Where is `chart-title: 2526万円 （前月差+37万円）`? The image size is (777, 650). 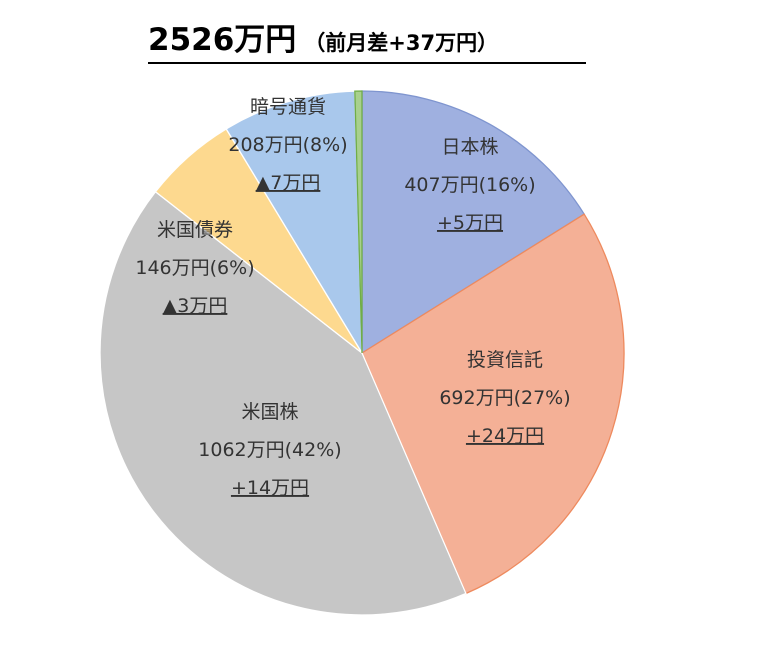 chart-title: 2526万円 （前月差+37万円） is located at coordinates (367, 39).